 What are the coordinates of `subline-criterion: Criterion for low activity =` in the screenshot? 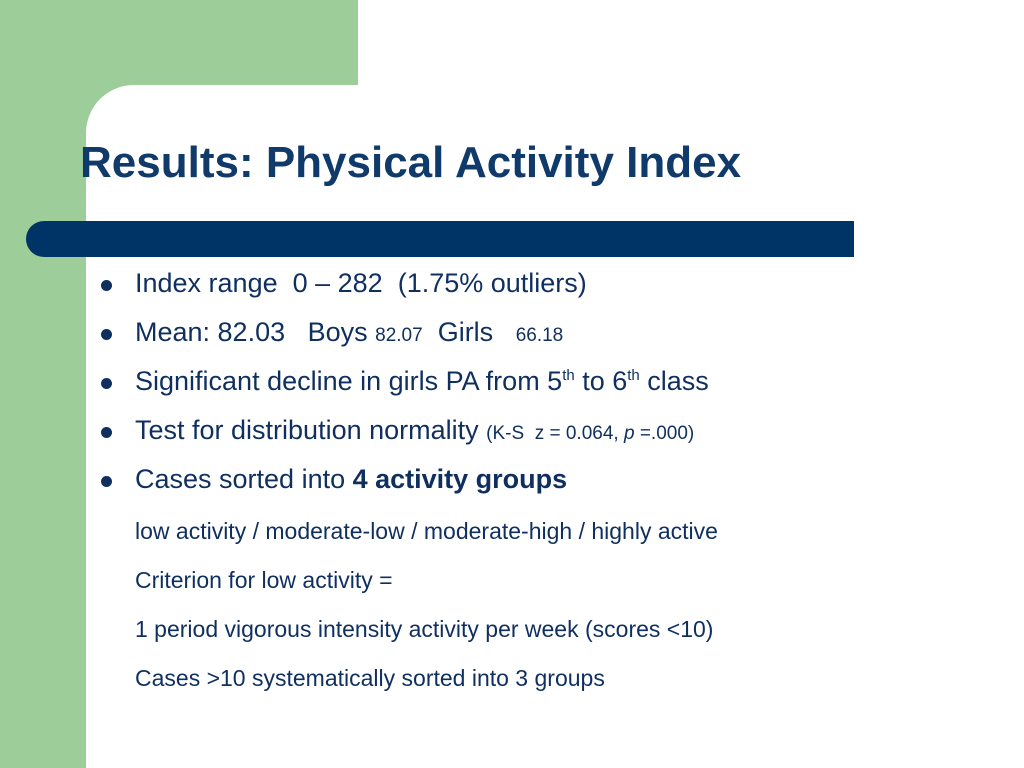 It's located at (264, 580).